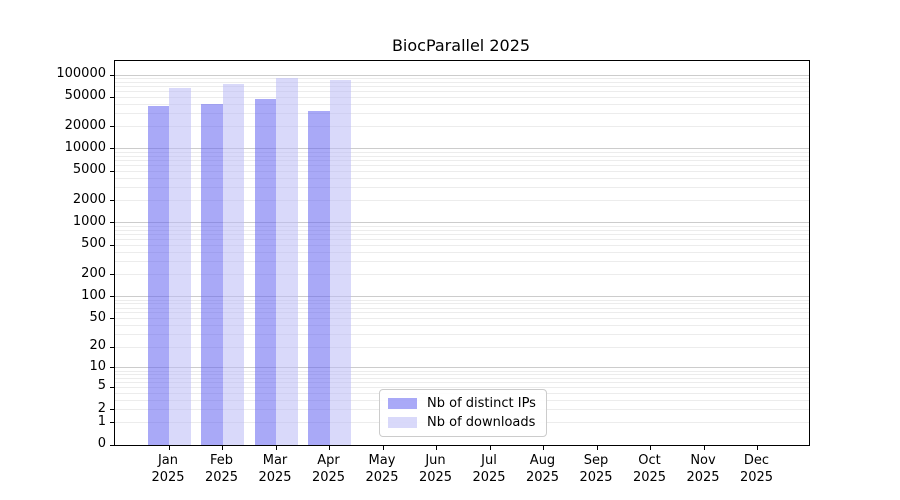 The height and width of the screenshot is (500, 900). Describe the element at coordinates (85, 96) in the screenshot. I see `y-tick-label: 50000` at that location.